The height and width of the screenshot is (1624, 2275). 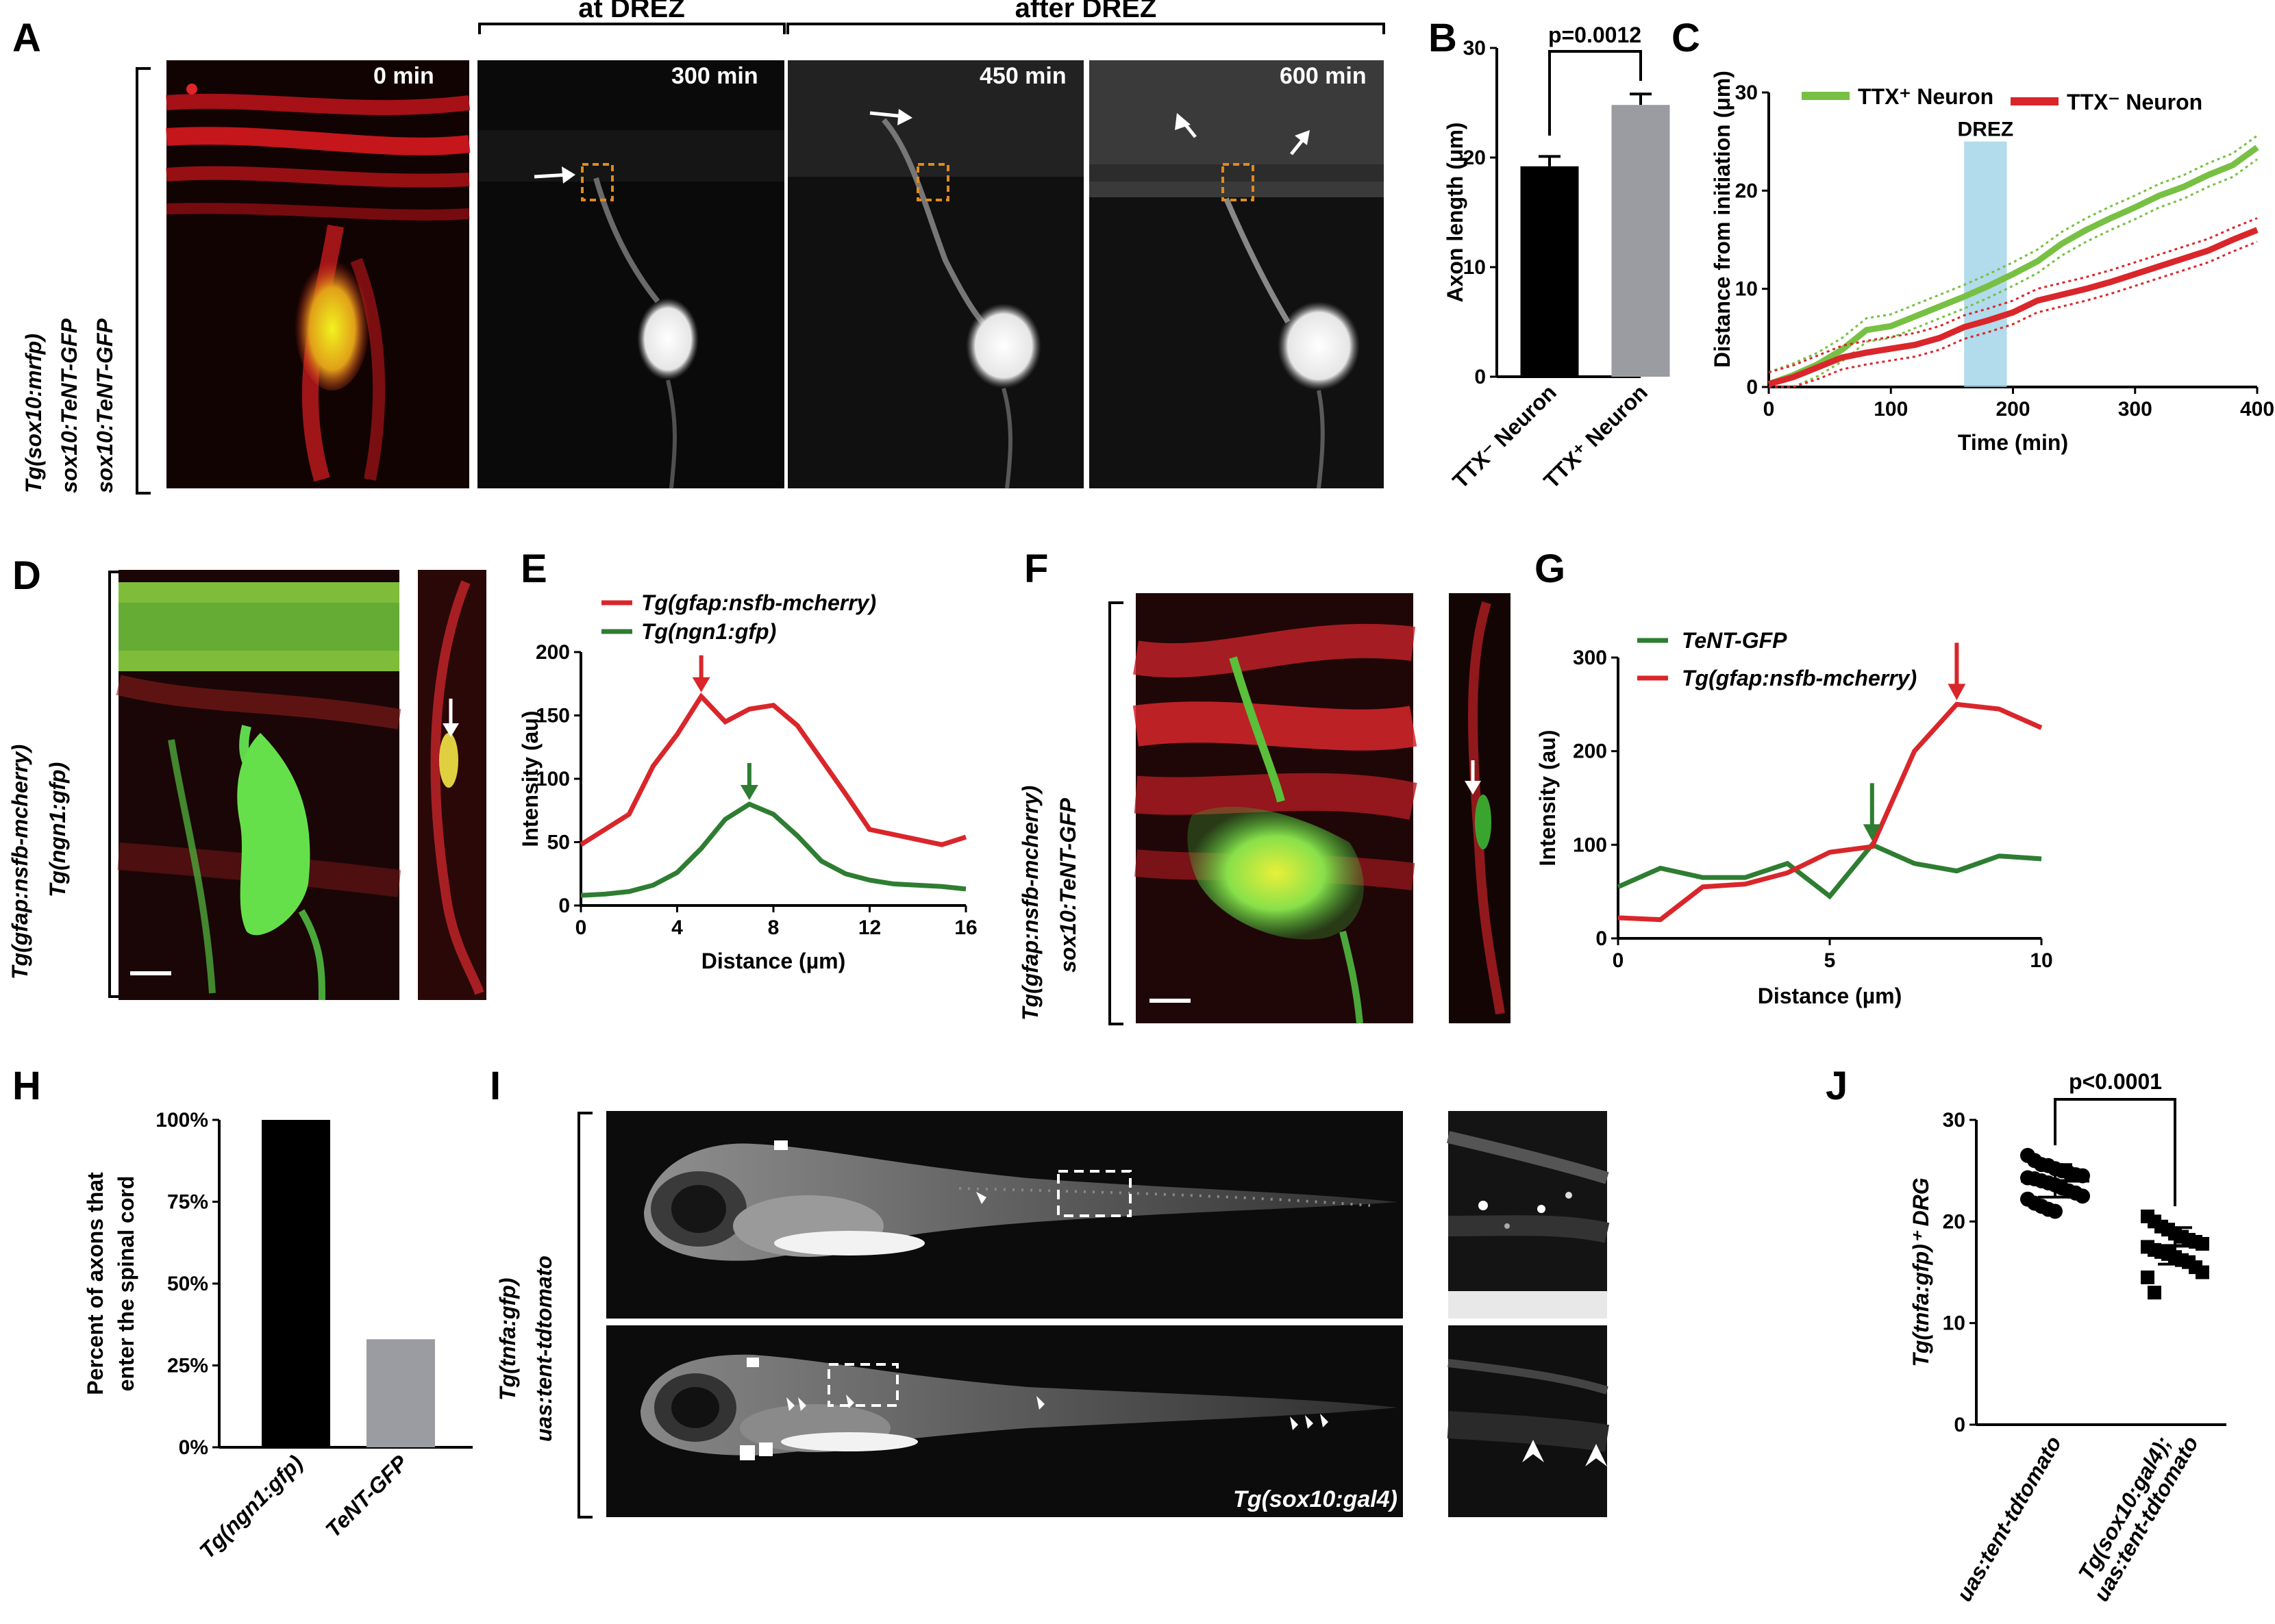 What do you see at coordinates (1236, 274) in the screenshot?
I see `micrograph-a-600min: 600 min` at bounding box center [1236, 274].